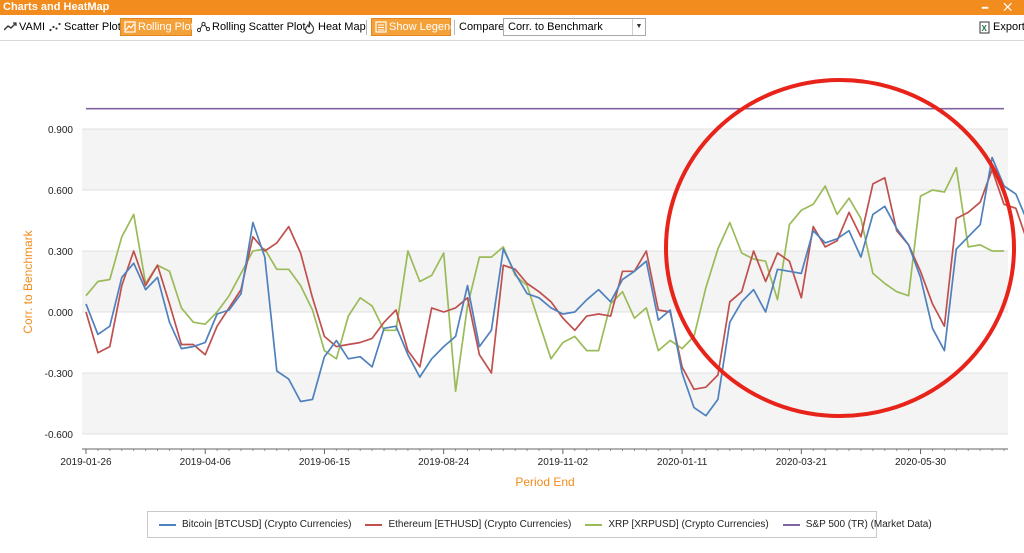 The image size is (1024, 553). What do you see at coordinates (555, 27) in the screenshot?
I see `compare-select-value: Corr. to Benchmark` at bounding box center [555, 27].